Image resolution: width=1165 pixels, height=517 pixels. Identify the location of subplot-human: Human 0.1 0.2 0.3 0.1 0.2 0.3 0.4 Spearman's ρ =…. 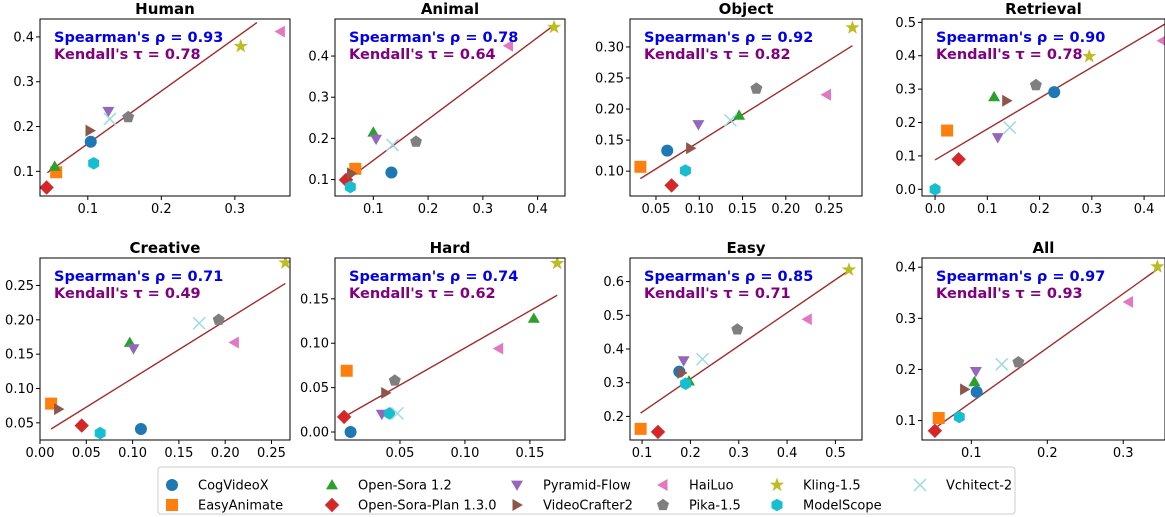
(152, 108).